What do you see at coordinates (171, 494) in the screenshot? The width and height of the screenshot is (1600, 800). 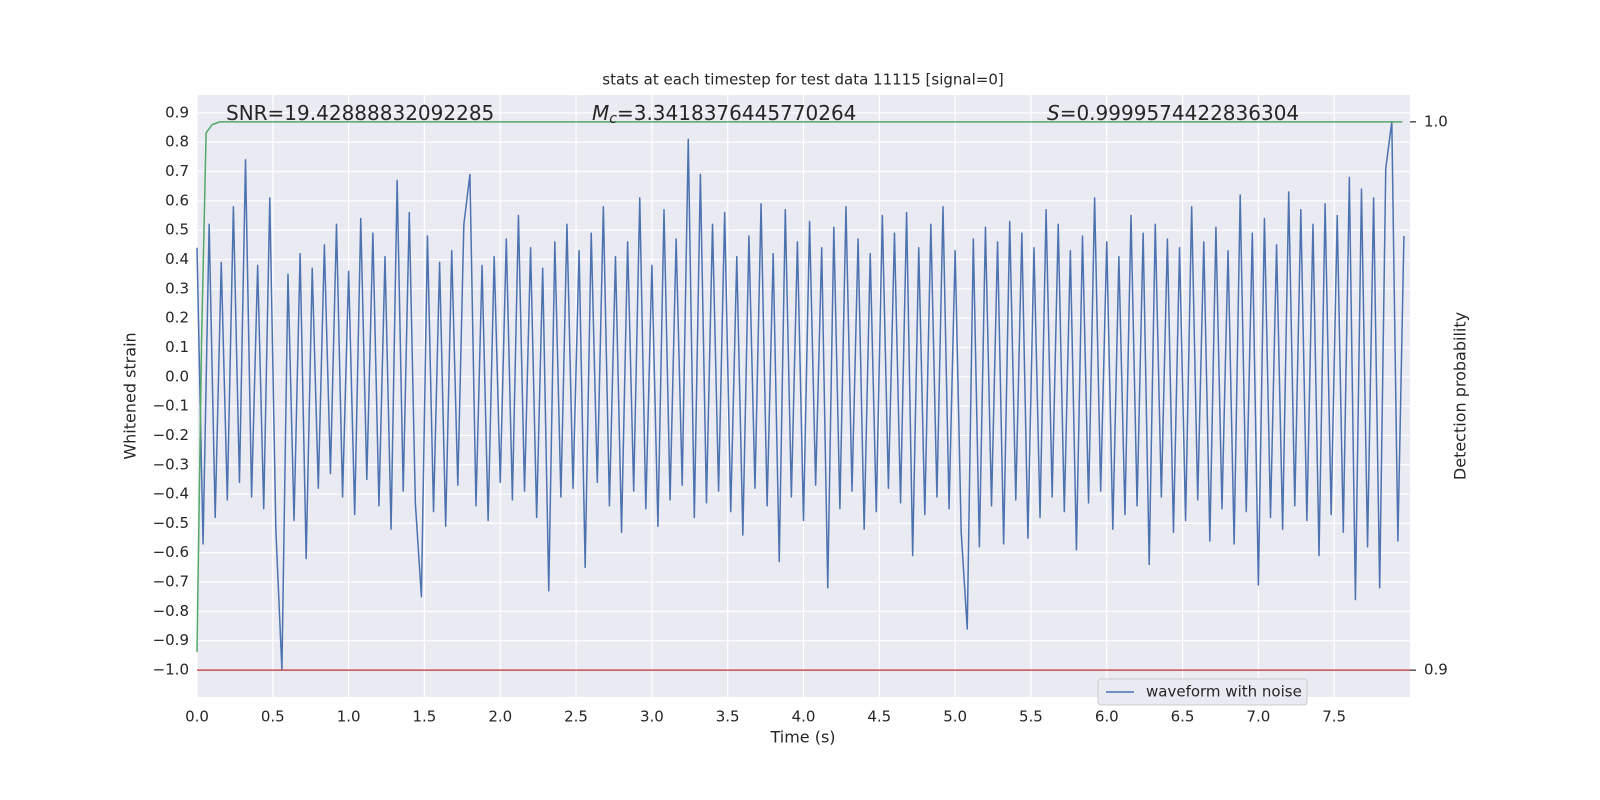 I see `y-tick-label: −0.4` at bounding box center [171, 494].